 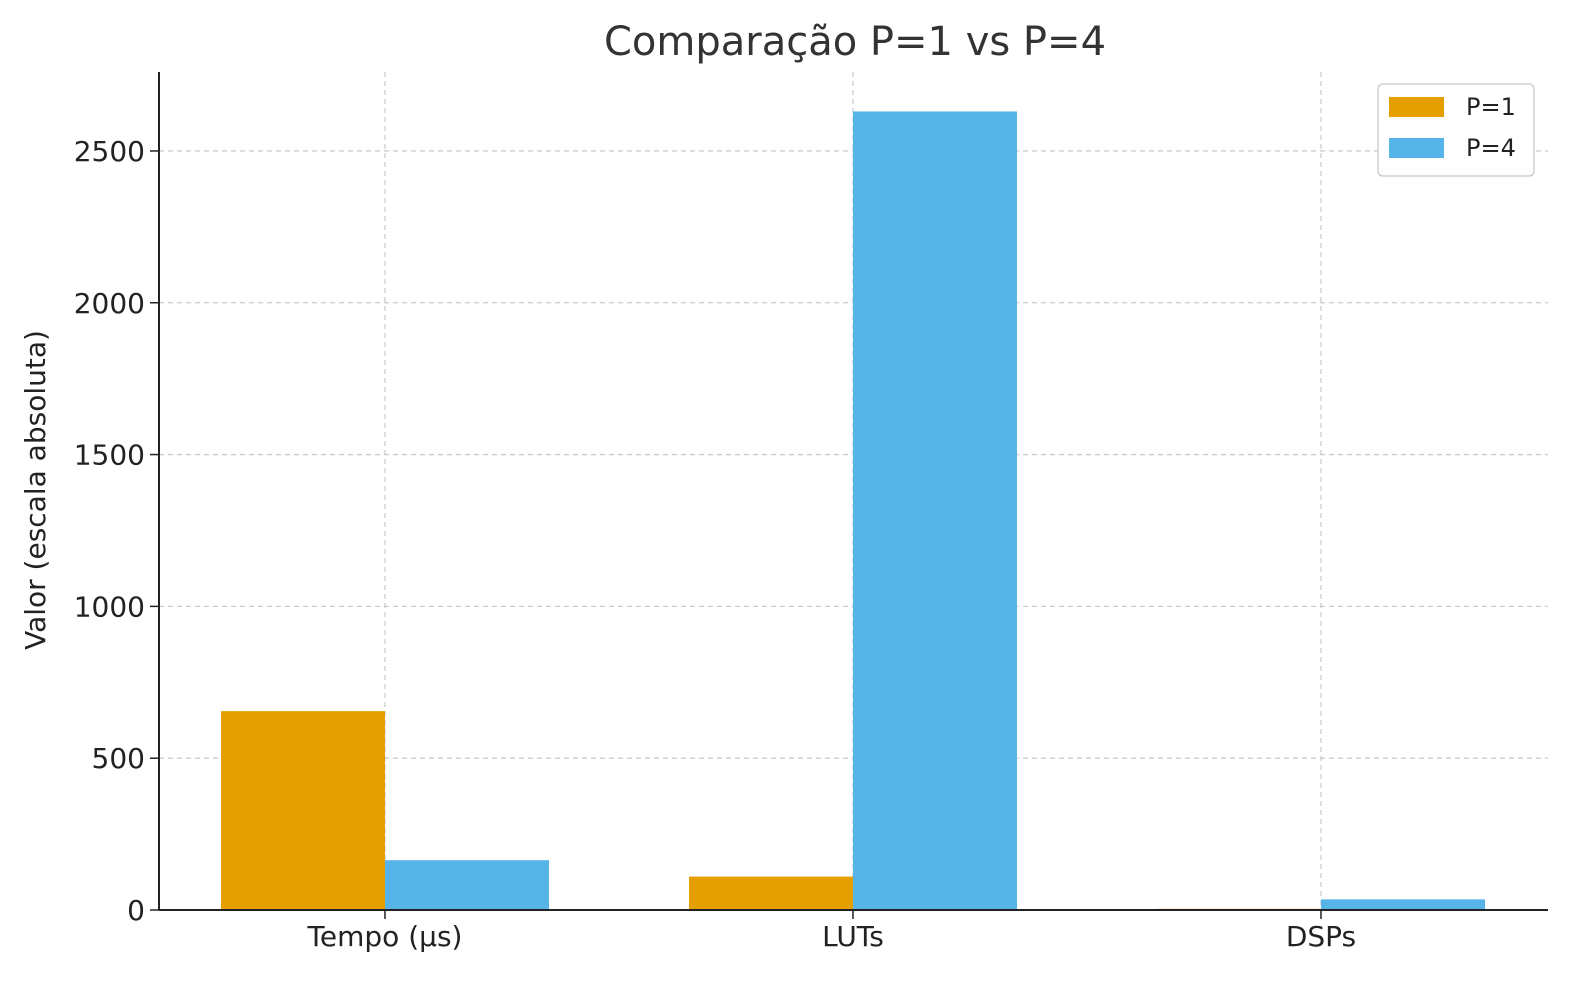 What do you see at coordinates (109, 455) in the screenshot?
I see `y-tick-label: 1500` at bounding box center [109, 455].